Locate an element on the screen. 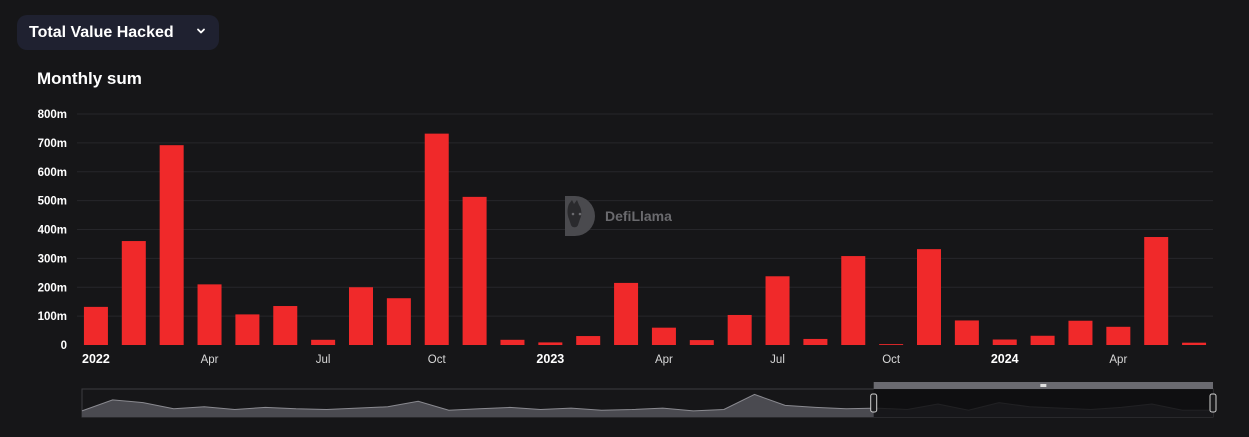 This screenshot has width=1249, height=437. y-tick-label: 700m is located at coordinates (52, 144).